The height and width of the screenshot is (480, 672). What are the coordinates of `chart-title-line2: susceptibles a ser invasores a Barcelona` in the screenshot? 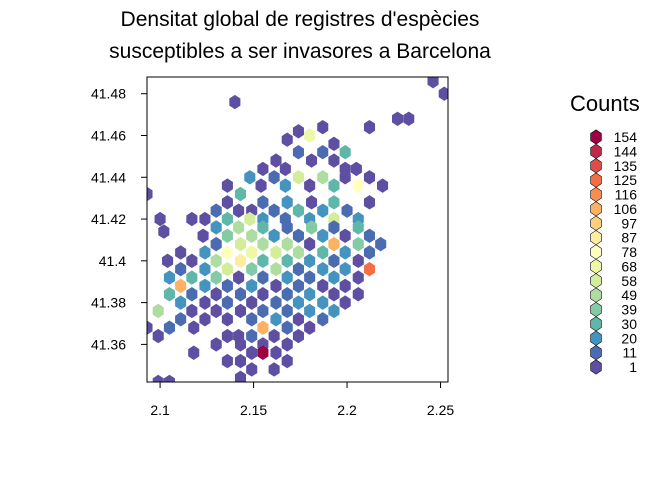 It's located at (300, 51).